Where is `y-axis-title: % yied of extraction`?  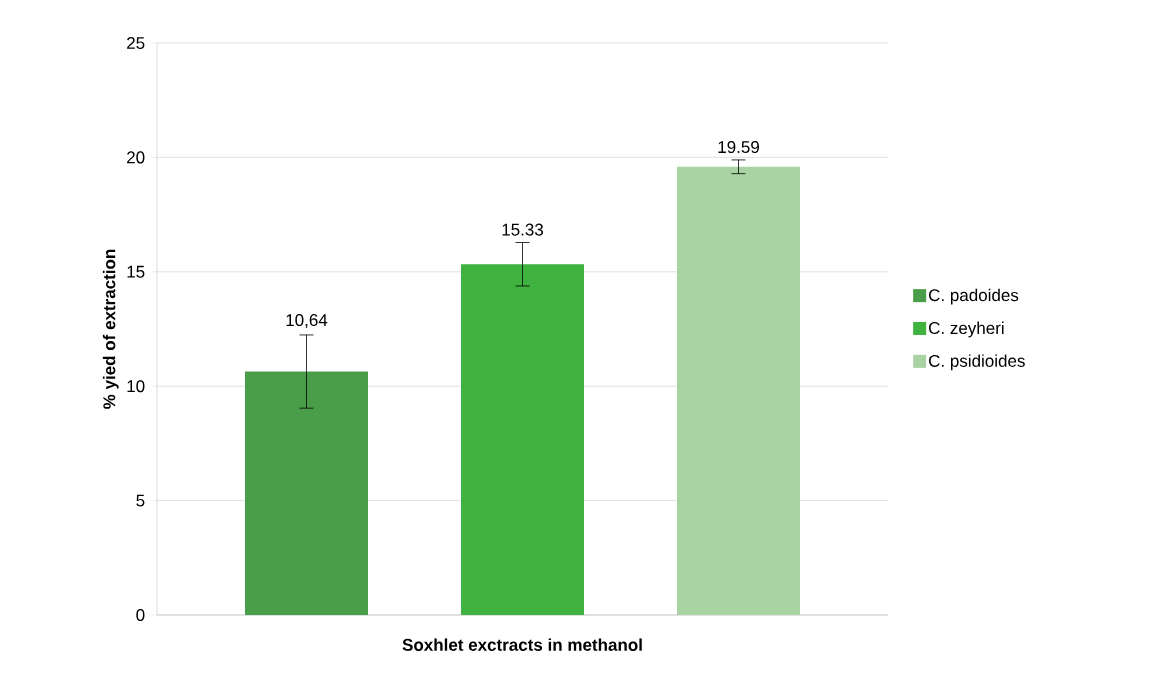
y-axis-title: % yied of extraction is located at coordinates (110, 329).